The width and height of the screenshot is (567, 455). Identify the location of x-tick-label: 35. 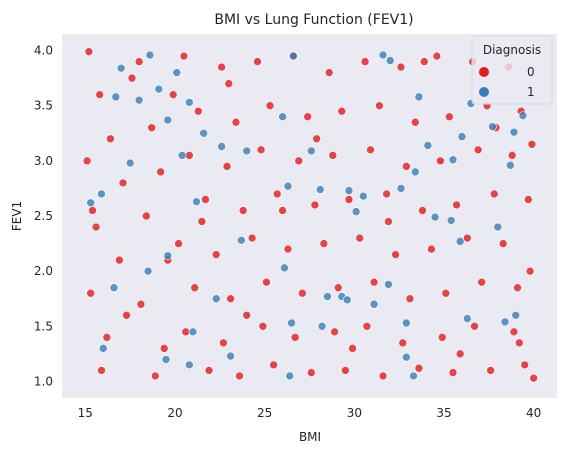
(443, 413).